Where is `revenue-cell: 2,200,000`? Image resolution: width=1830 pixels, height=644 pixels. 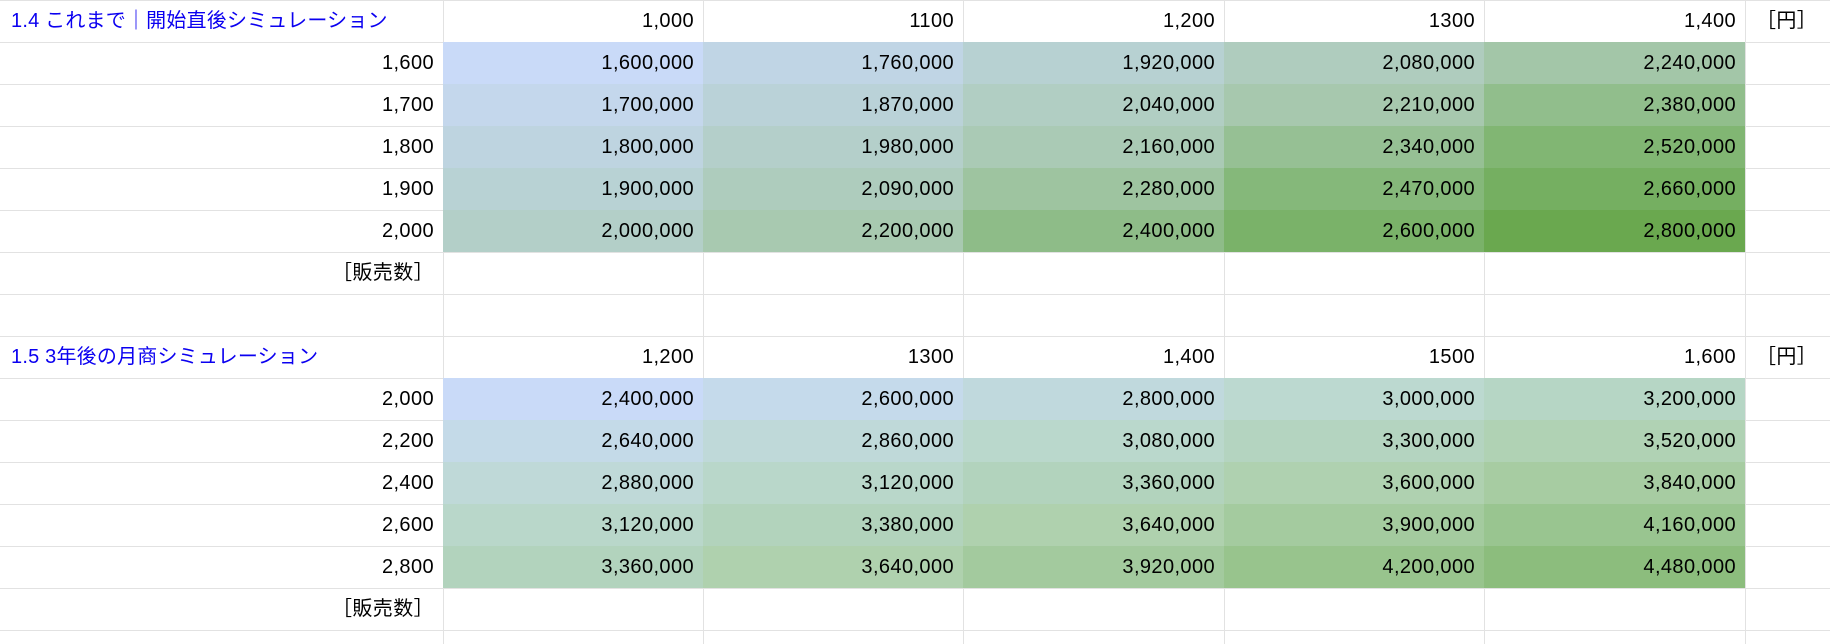
revenue-cell: 2,200,000 is located at coordinates (833, 231).